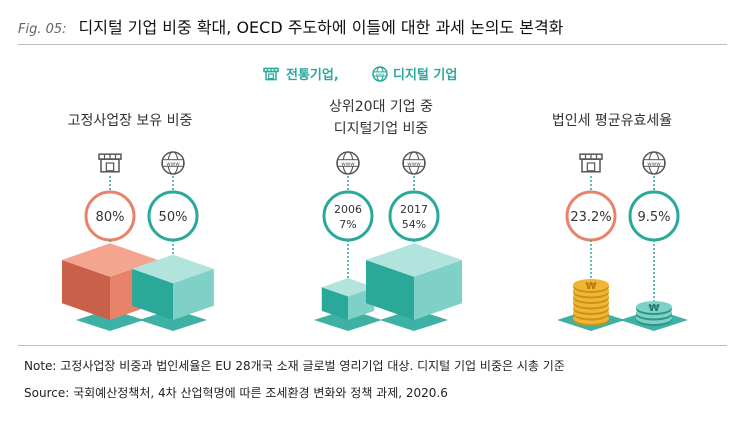 The height and width of the screenshot is (426, 745). What do you see at coordinates (590, 217) in the screenshot?
I see `value-label: 23.2%` at bounding box center [590, 217].